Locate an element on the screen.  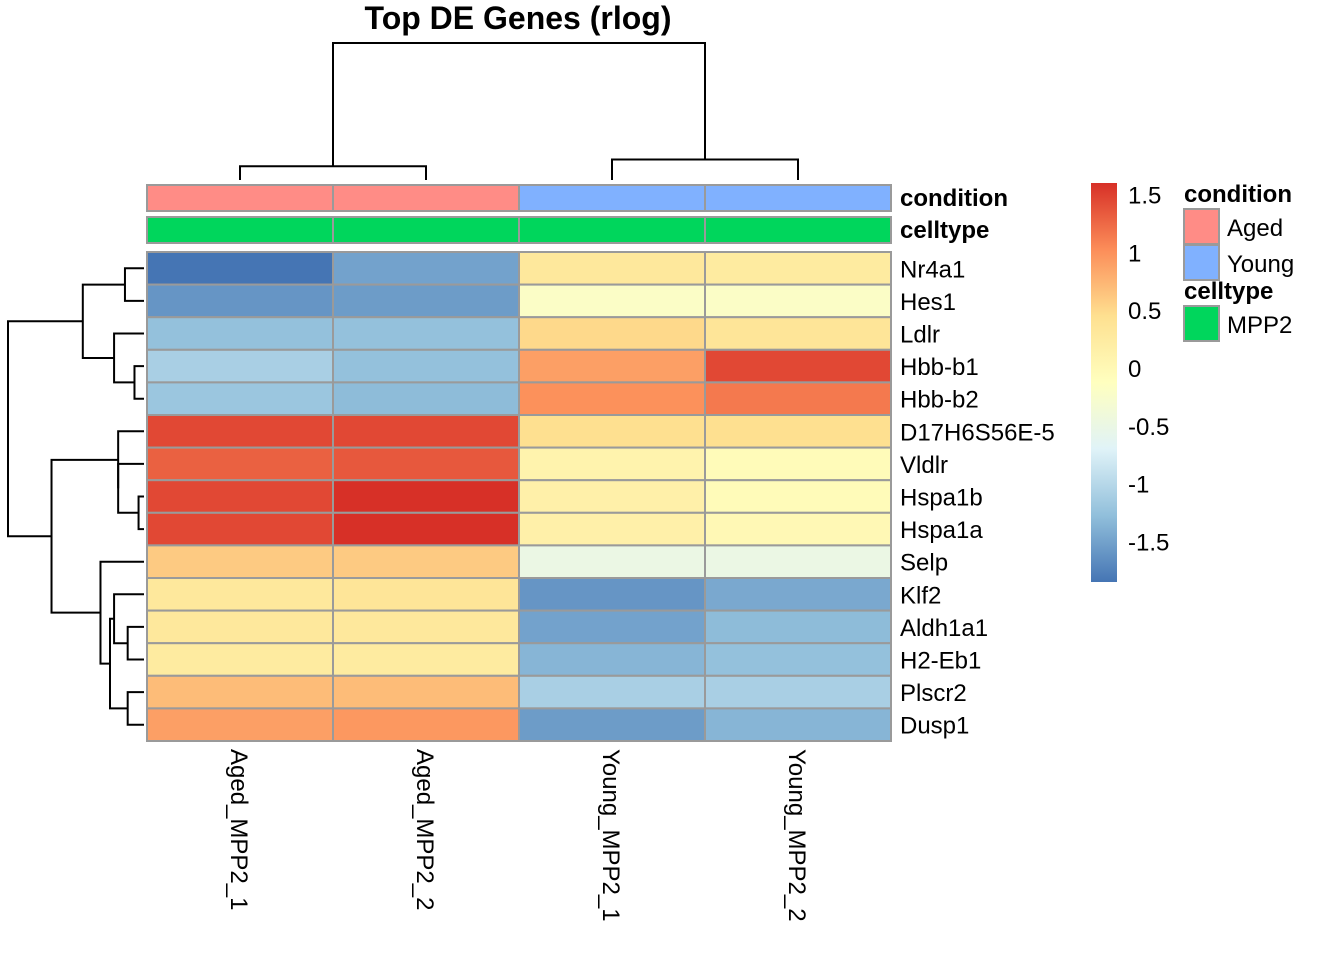
row-label: Vldlr is located at coordinates (924, 465).